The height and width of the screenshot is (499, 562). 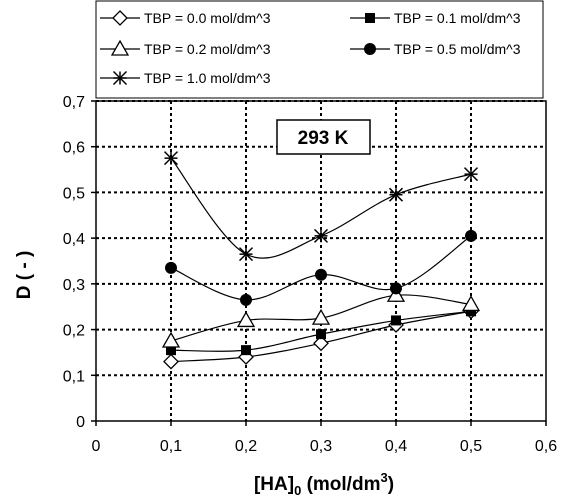 I want to click on x-tick-label: 0,3, so click(x=321, y=446).